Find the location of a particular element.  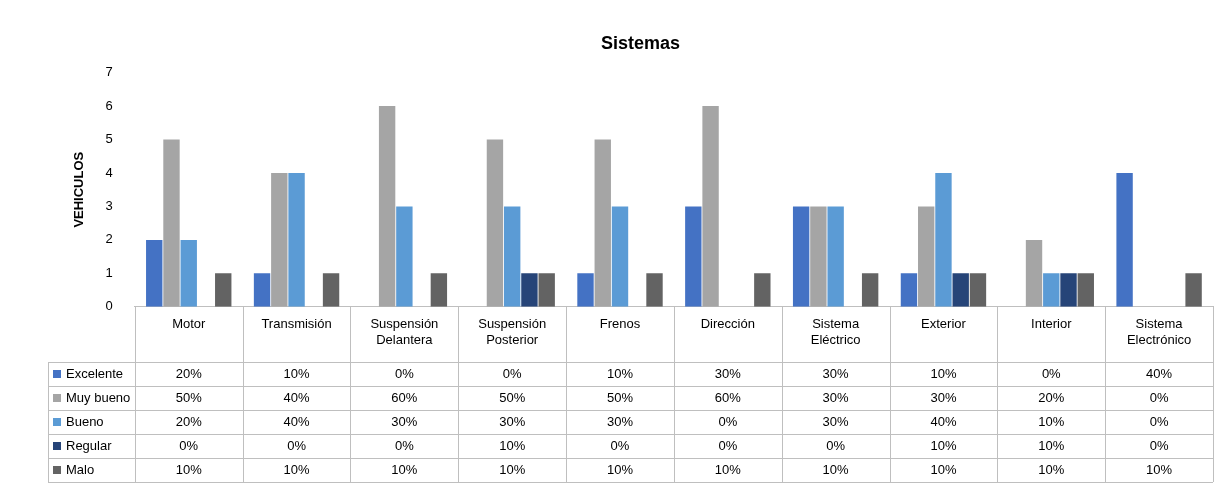

x-tick-label: Suspensión Posterior is located at coordinates (512, 331).